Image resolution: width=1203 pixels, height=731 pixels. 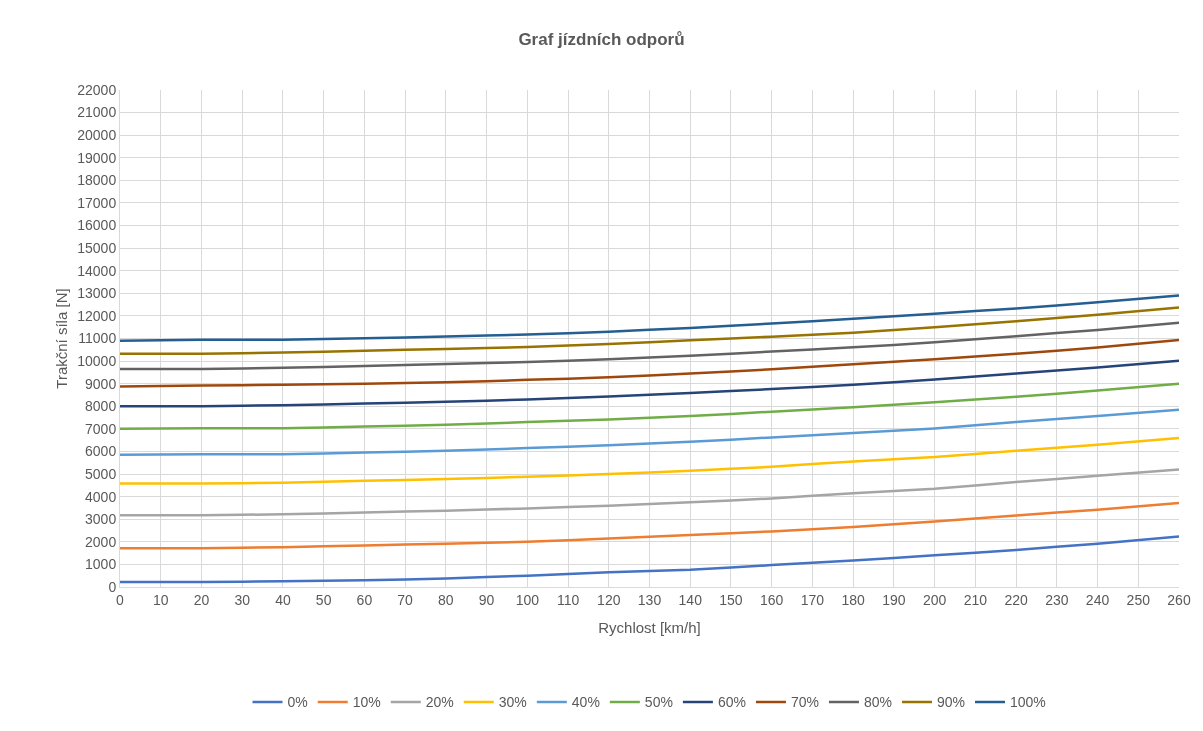 What do you see at coordinates (1179, 599) in the screenshot?
I see `x-tick-label: 260` at bounding box center [1179, 599].